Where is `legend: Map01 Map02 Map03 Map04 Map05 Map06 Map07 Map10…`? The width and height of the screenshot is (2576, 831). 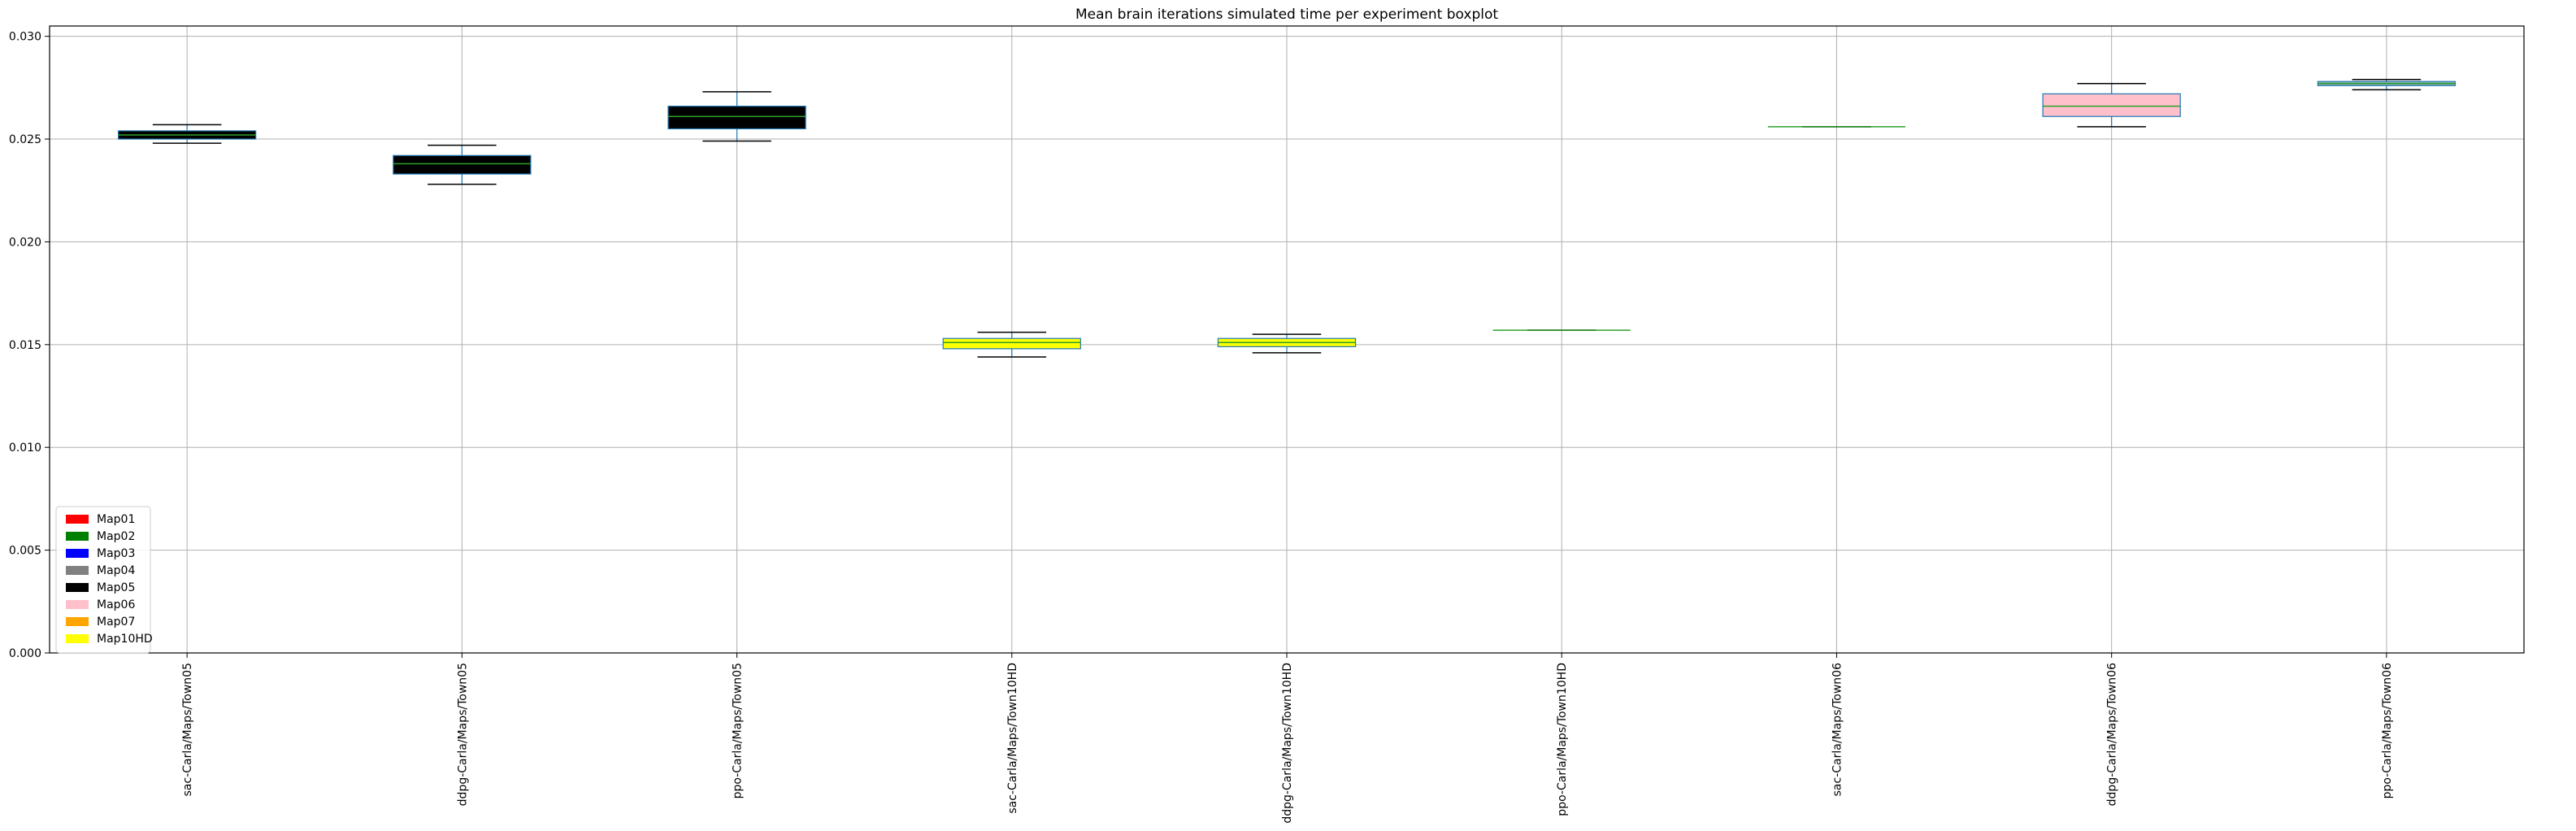
legend: Map01 Map02 Map03 Map04 Map05 Map06 Map07 Map10… is located at coordinates (104, 580).